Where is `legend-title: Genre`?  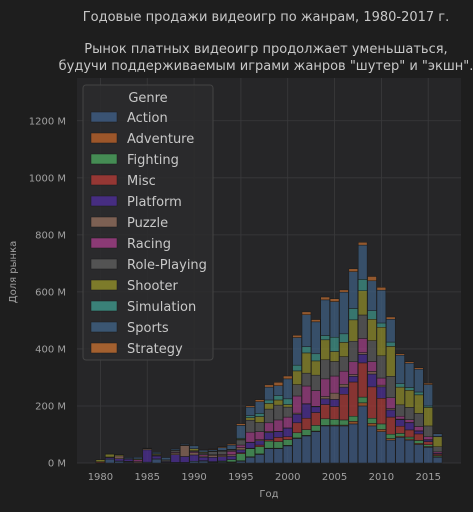 legend-title: Genre is located at coordinates (147, 98).